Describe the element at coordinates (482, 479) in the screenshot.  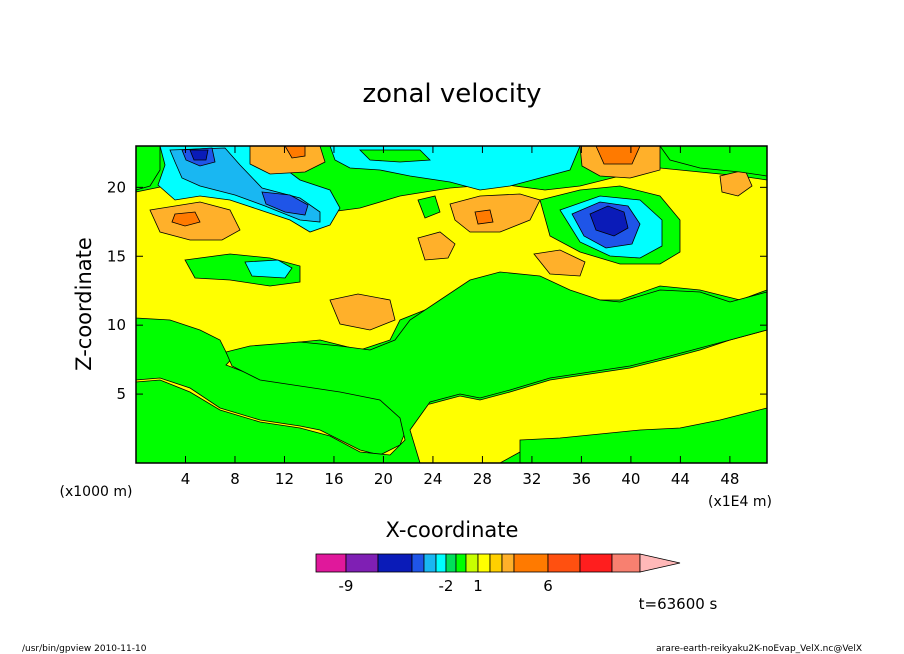
I see `x-tick-label: 28` at that location.